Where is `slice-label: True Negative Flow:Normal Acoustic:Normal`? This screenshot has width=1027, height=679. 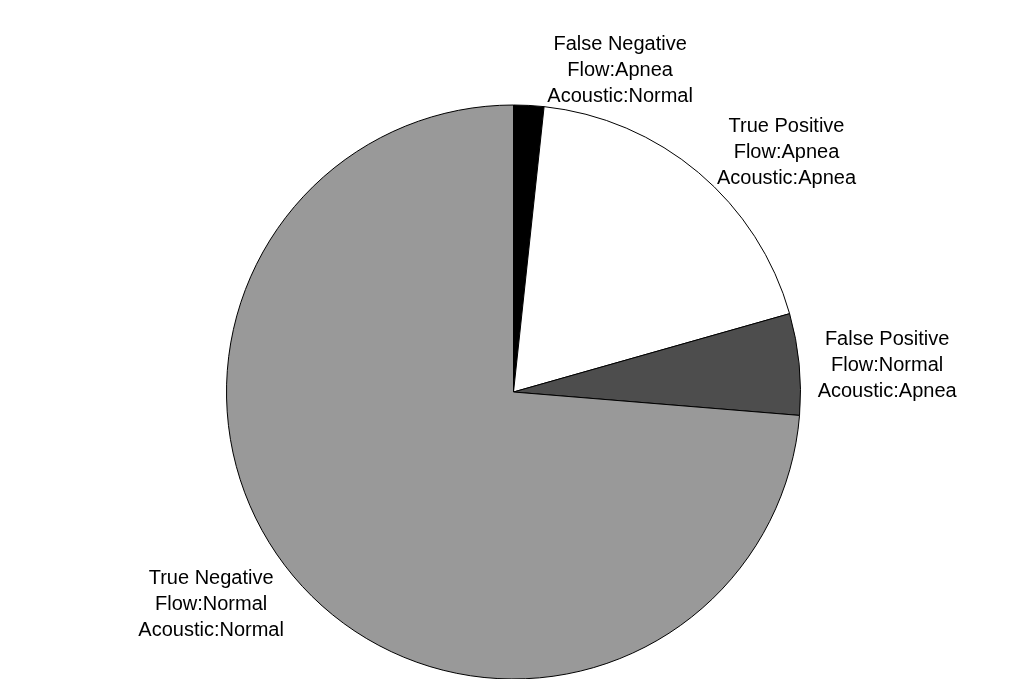 slice-label: True Negative Flow:Normal Acoustic:Normal is located at coordinates (211, 603).